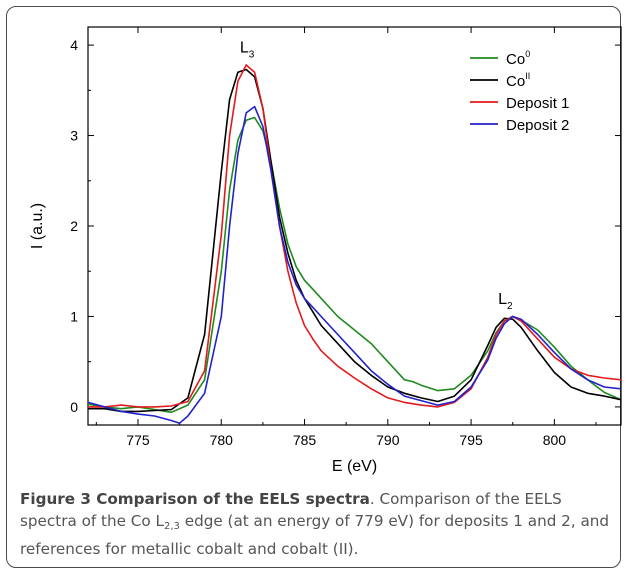 The height and width of the screenshot is (575, 629). Describe the element at coordinates (247, 49) in the screenshot. I see `peak-label: L3` at that location.